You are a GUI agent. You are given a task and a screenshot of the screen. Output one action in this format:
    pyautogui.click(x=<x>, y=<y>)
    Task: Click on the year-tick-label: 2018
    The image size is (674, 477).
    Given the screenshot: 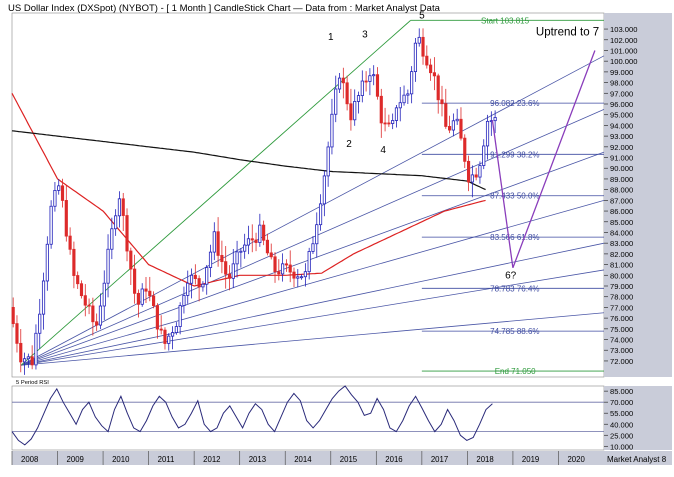 What is the action you would take?
    pyautogui.click(x=484, y=459)
    